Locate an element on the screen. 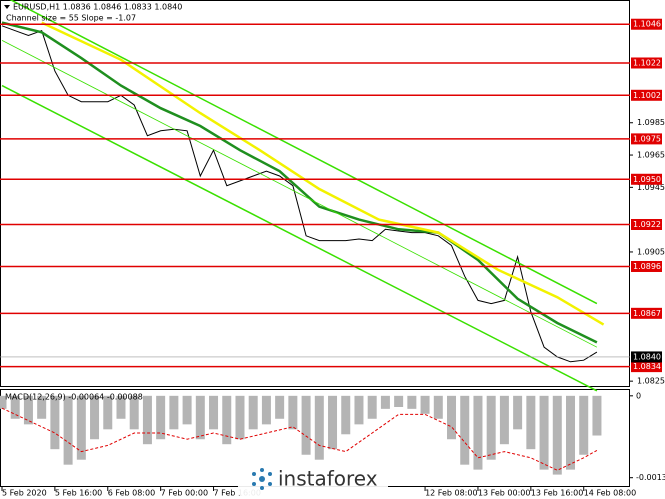 This screenshot has height=499, width=665. menu-triangle is located at coordinates (7, 7).